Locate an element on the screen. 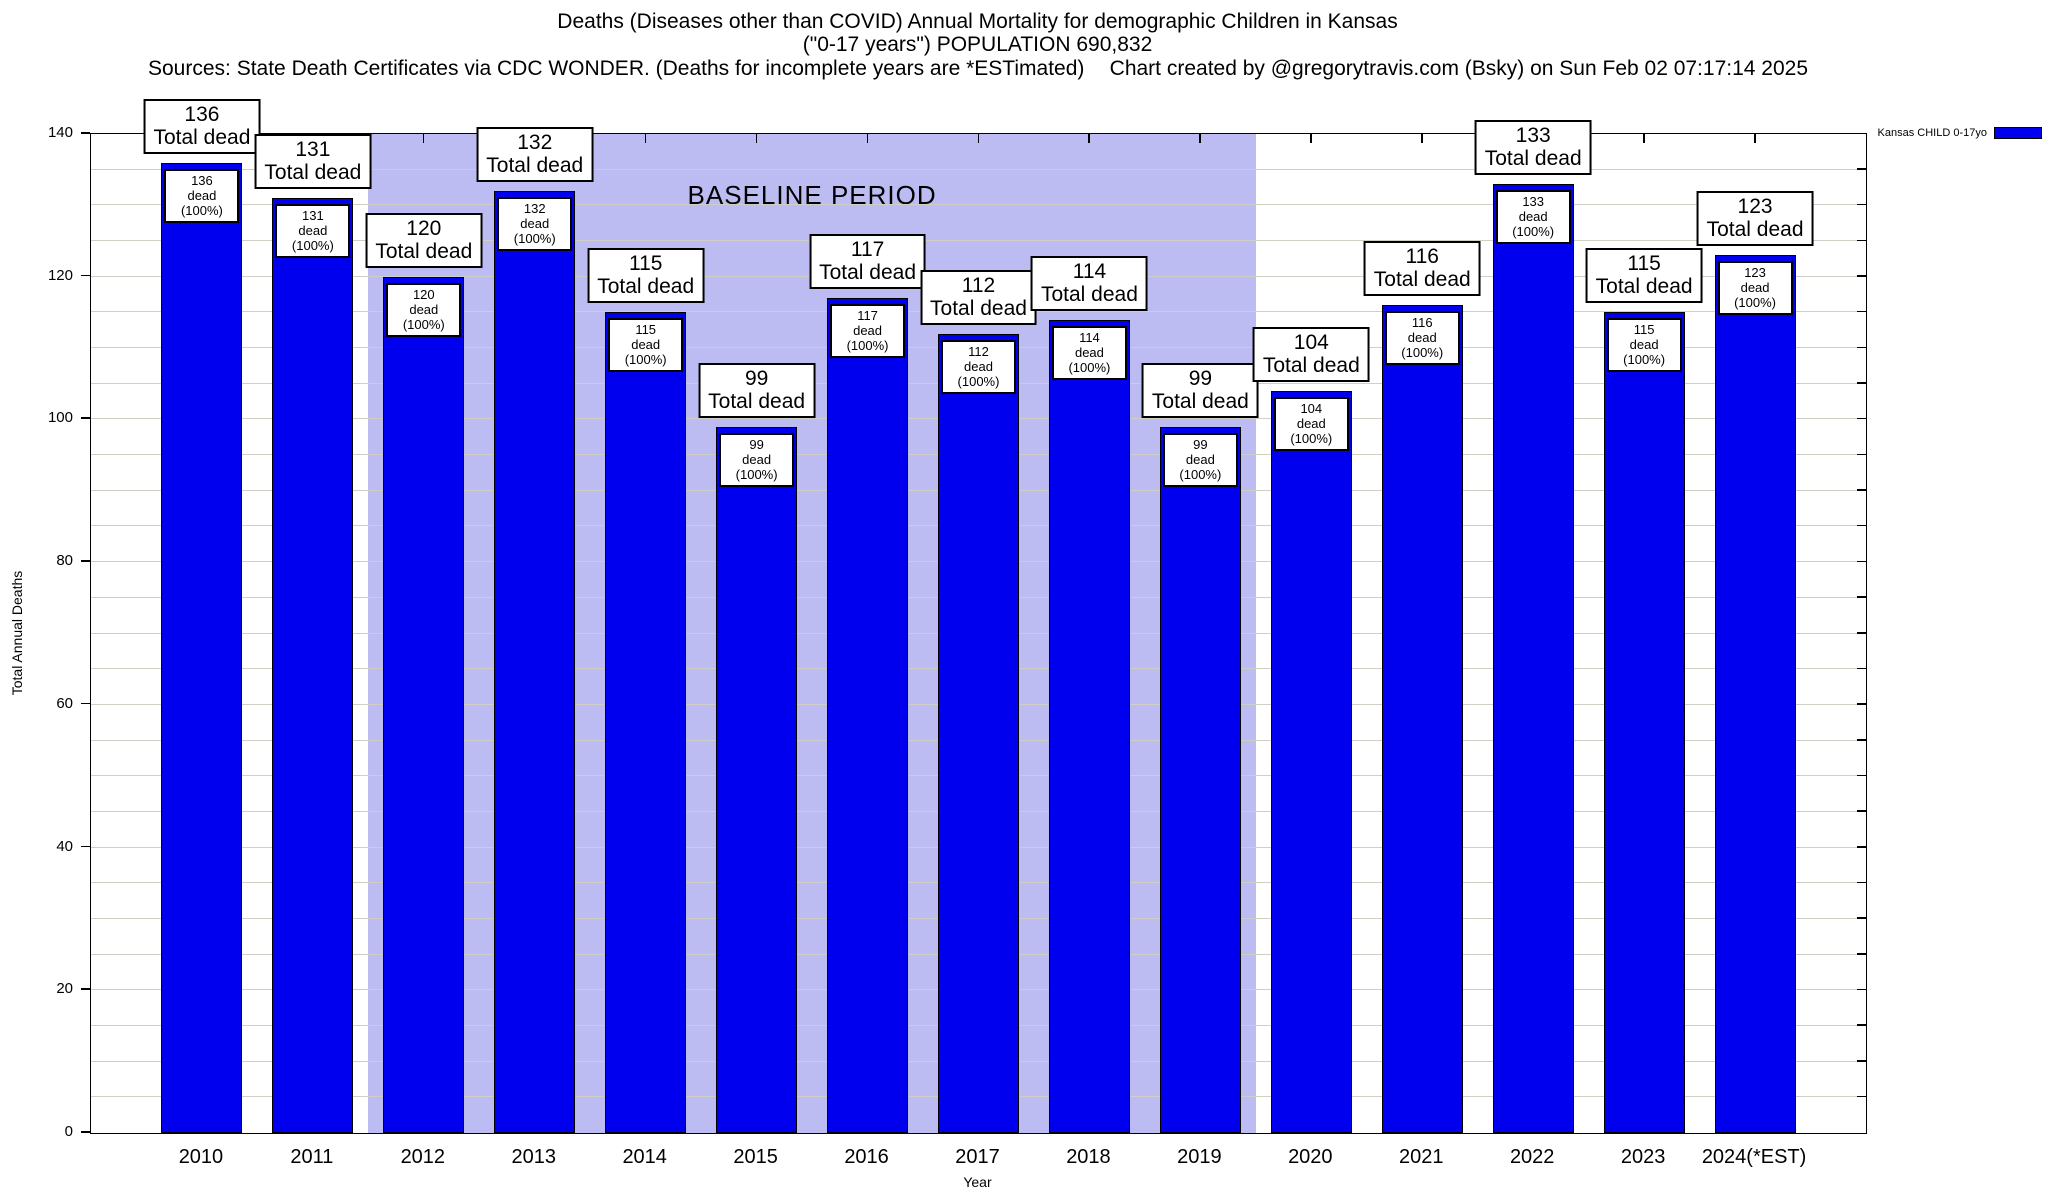 This screenshot has width=2048, height=1200. bar-2023: 115 dead (100%) is located at coordinates (1644, 722).